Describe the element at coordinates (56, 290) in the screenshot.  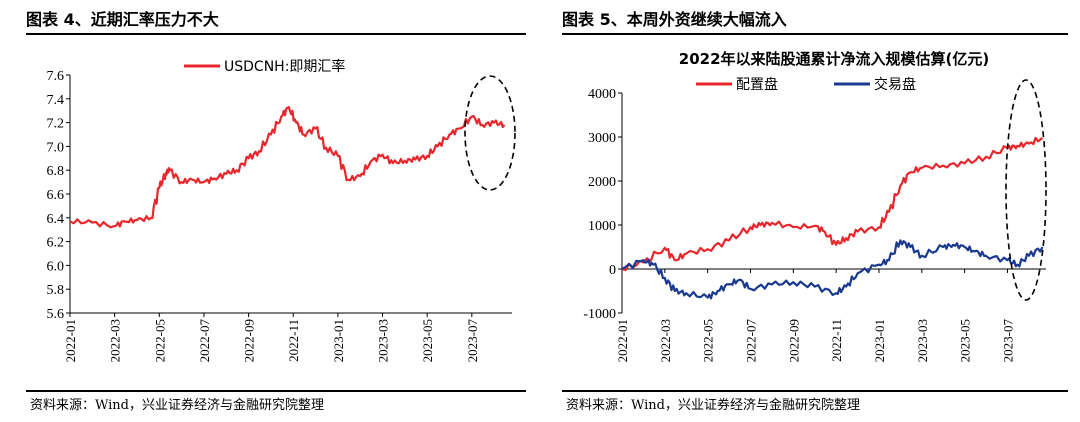
I see `y-tick-label: 5.8` at that location.